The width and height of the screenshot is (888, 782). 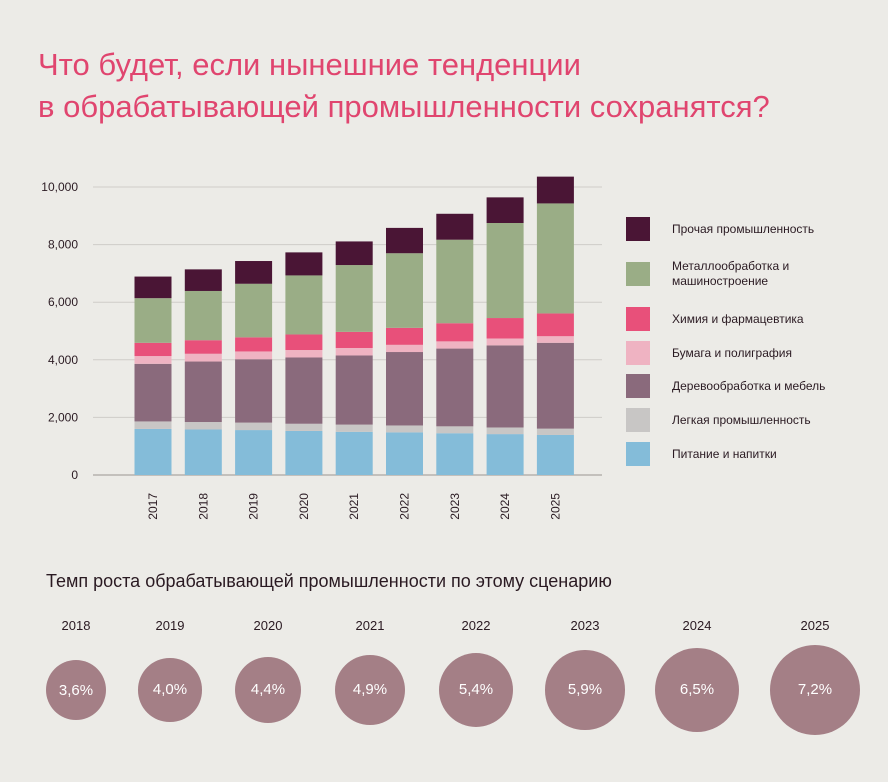 What do you see at coordinates (63, 417) in the screenshot?
I see `y-tick-label: 2,000` at bounding box center [63, 417].